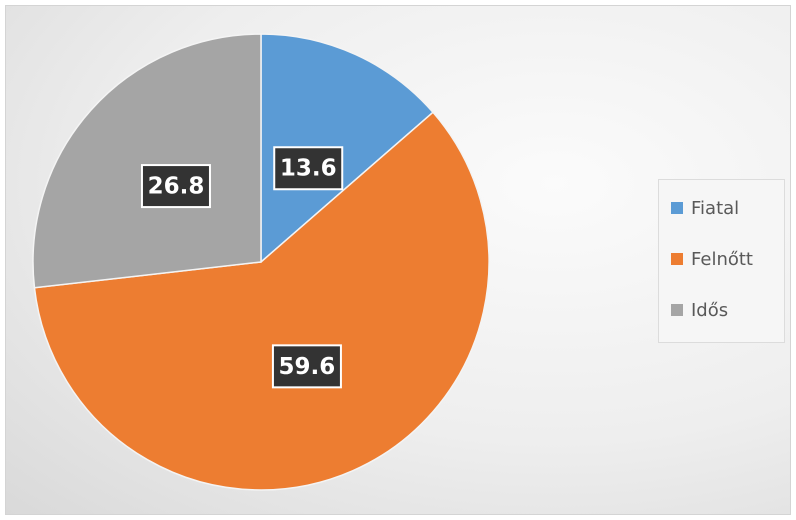 Image resolution: width=796 pixels, height=520 pixels. I want to click on data-label-idos: 26.8, so click(175, 186).